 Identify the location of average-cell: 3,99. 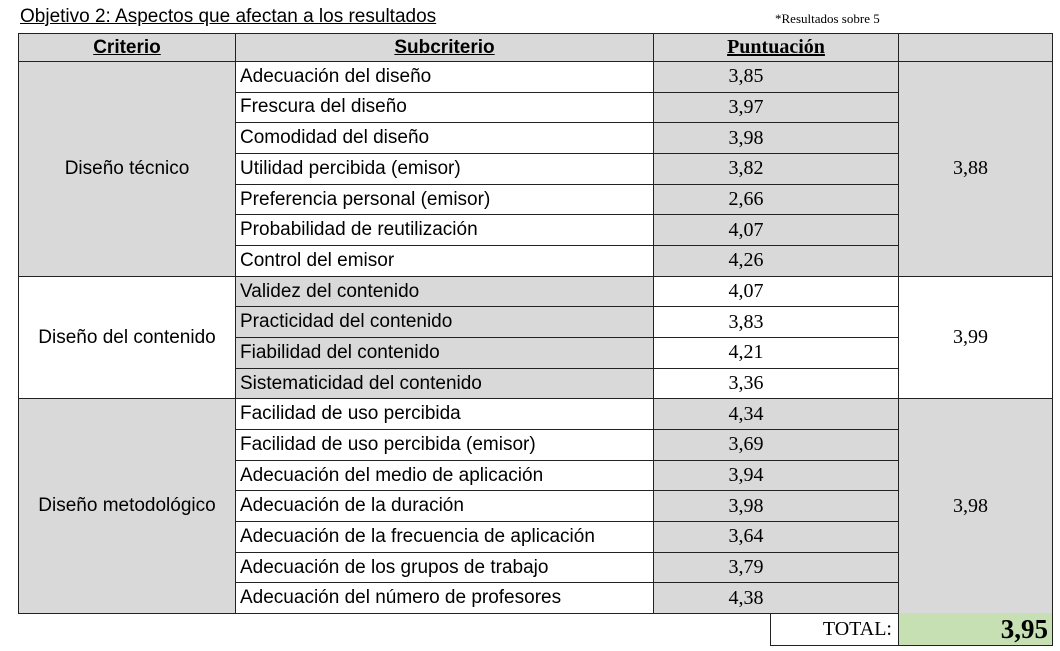
(975, 337).